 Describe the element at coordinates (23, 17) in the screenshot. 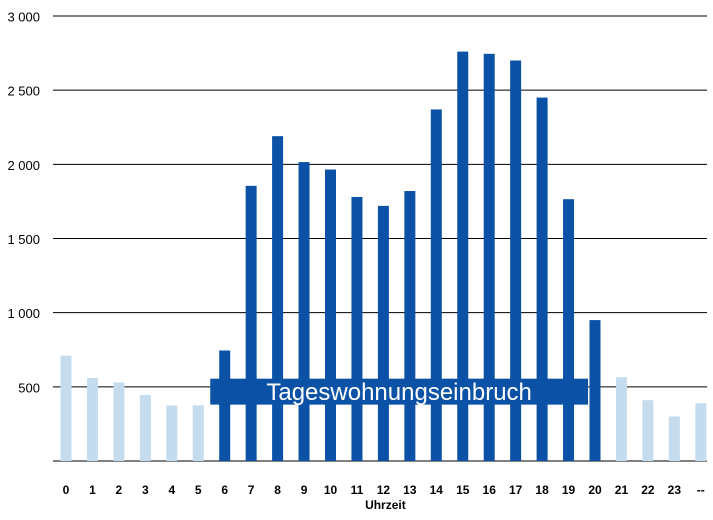

I see `y-tick-label: 3 000` at that location.